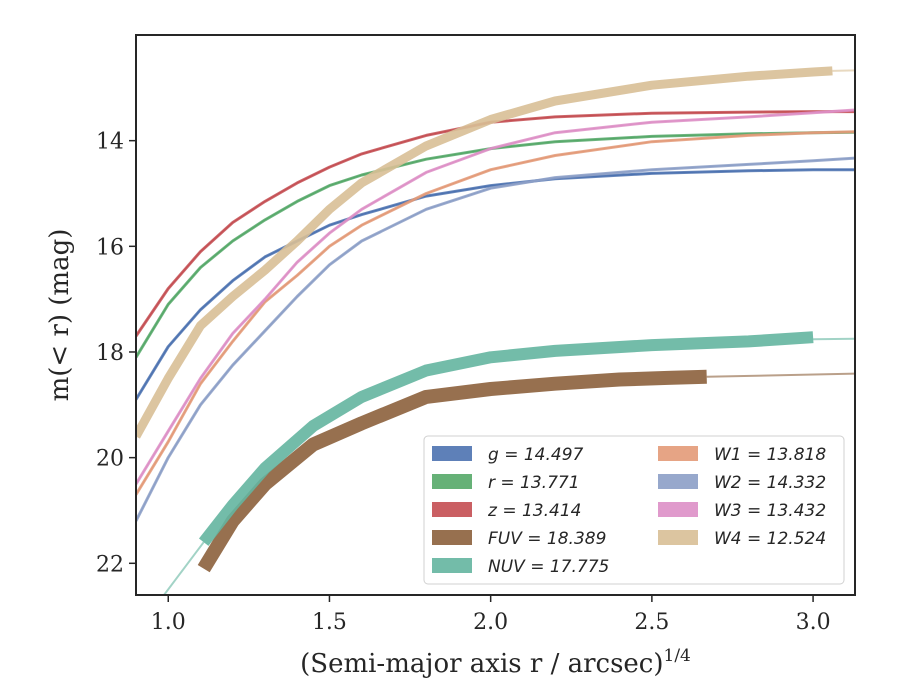 The height and width of the screenshot is (700, 900). Describe the element at coordinates (183, 568) in the screenshot. I see `series-line-nuv-inner` at that location.